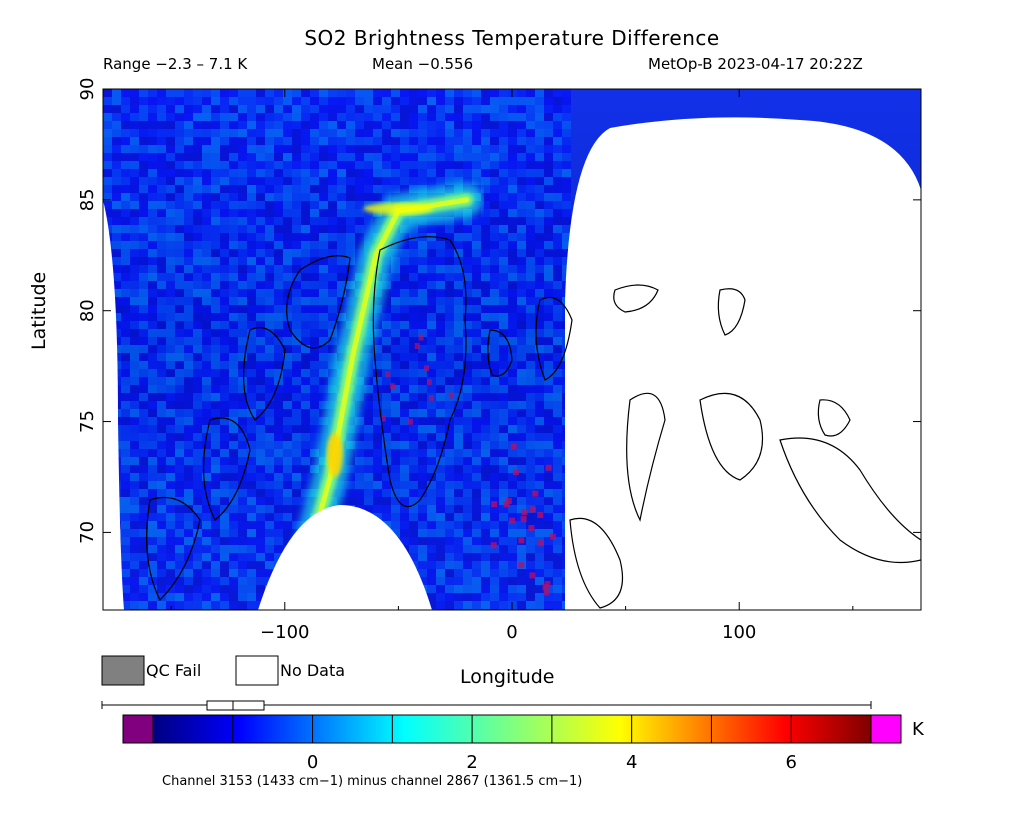 Image resolution: width=1024 pixels, height=813 pixels. Describe the element at coordinates (39, 310) in the screenshot. I see `y-axis-label: Latitude` at that location.